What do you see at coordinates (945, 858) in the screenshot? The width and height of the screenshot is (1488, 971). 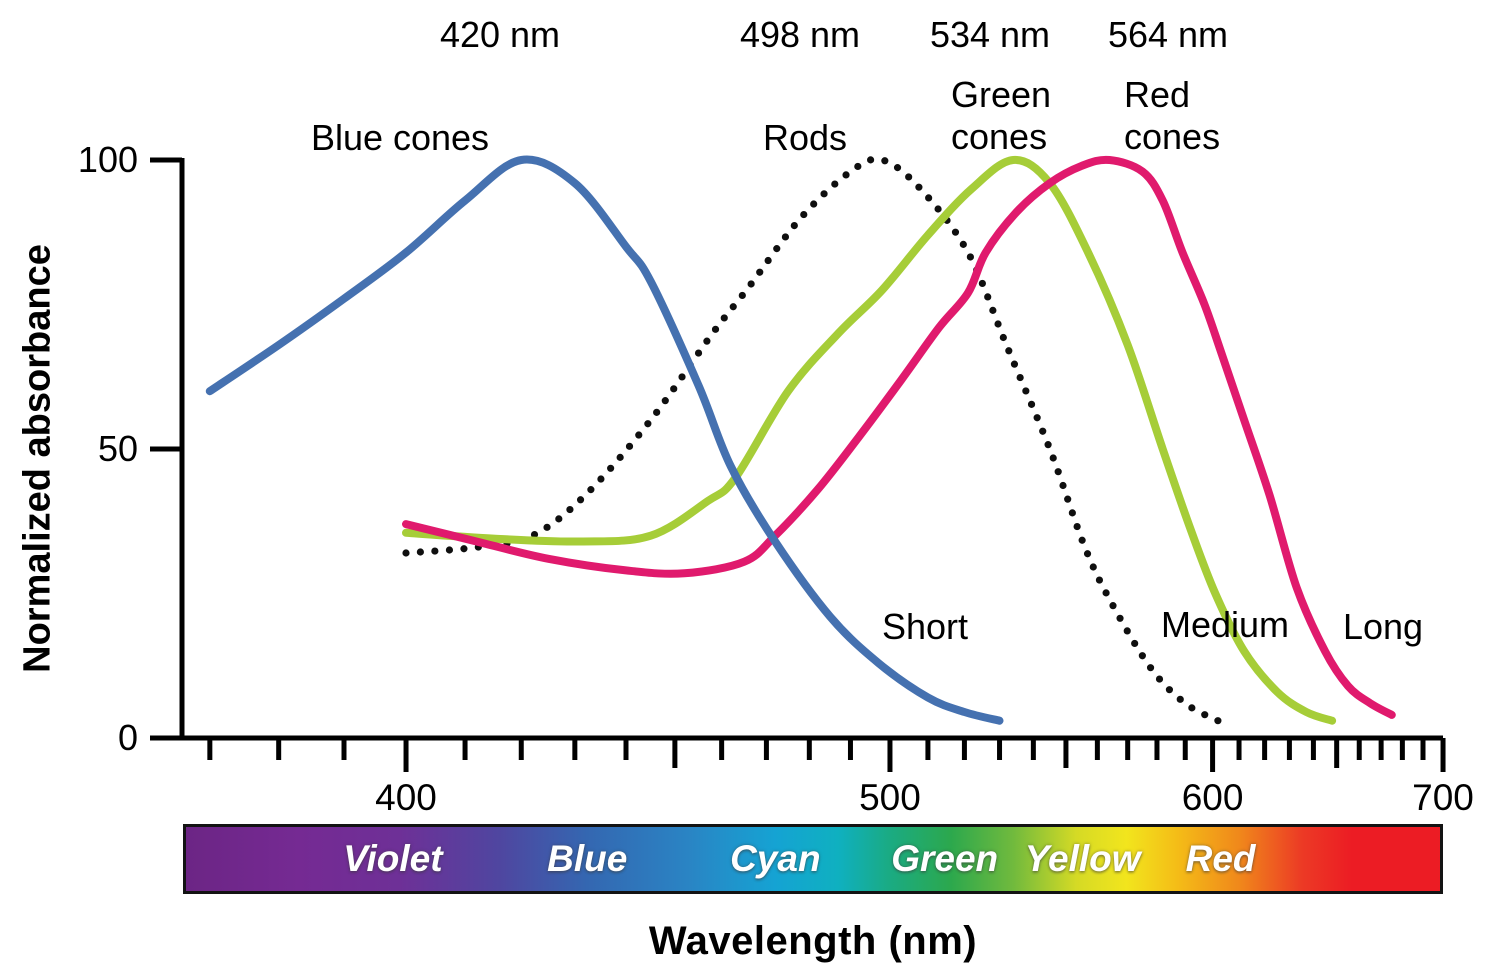 I see `spectrum-label-green: Green` at bounding box center [945, 858].